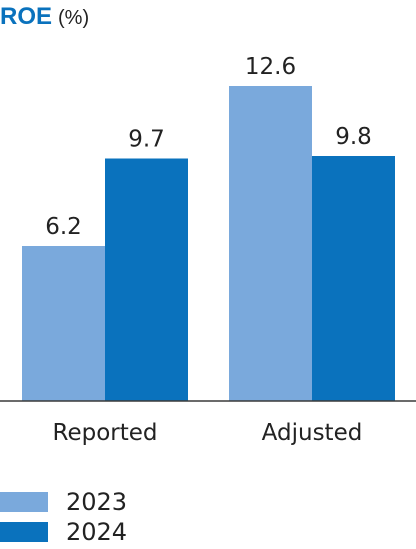 The width and height of the screenshot is (416, 549). Describe the element at coordinates (63, 227) in the screenshot. I see `data-label-reported-2023: 6.2` at that location.